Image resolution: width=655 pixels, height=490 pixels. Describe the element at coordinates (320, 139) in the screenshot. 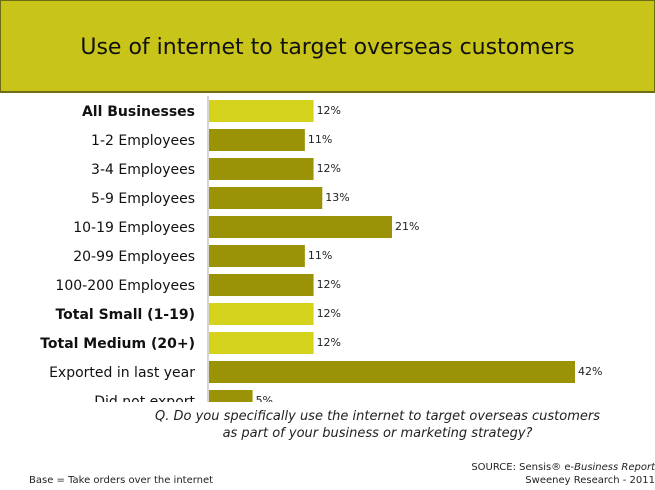

I see `value-label-1-2-employees: 11%` at that location.